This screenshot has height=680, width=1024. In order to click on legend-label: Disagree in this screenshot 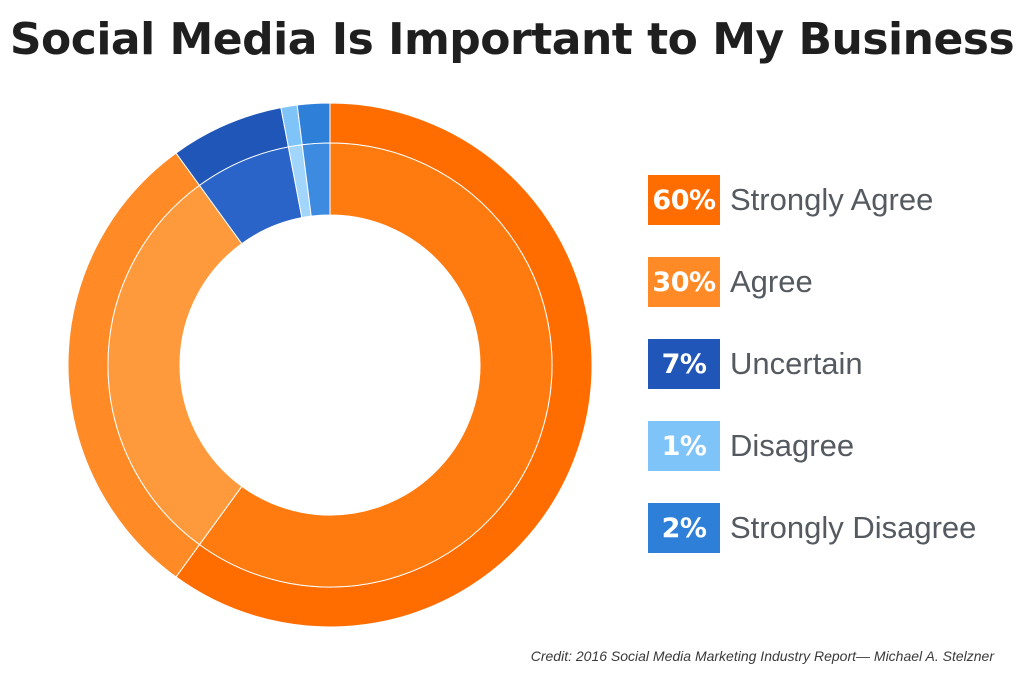, I will do `click(792, 445)`.